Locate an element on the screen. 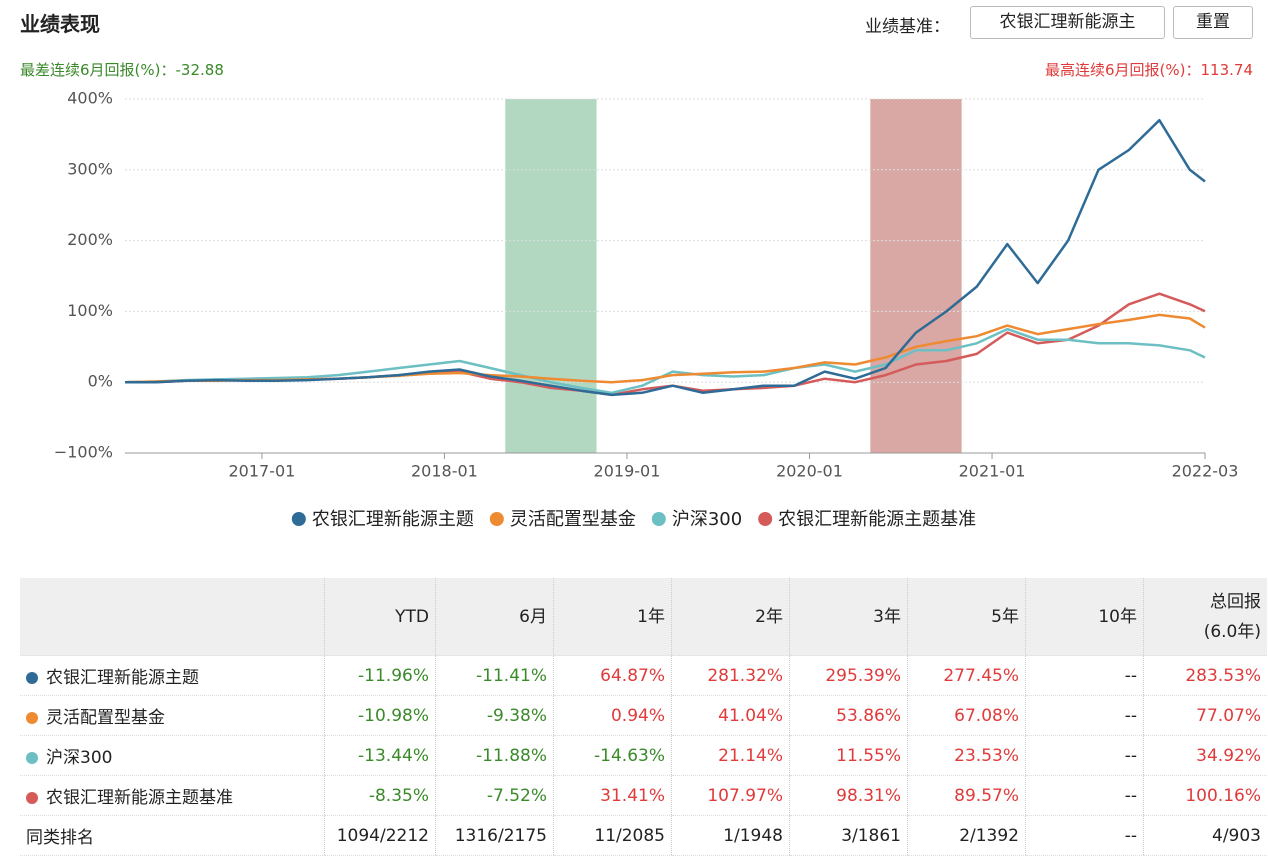 The height and width of the screenshot is (864, 1268). table-cell: -11.96% is located at coordinates (380, 675).